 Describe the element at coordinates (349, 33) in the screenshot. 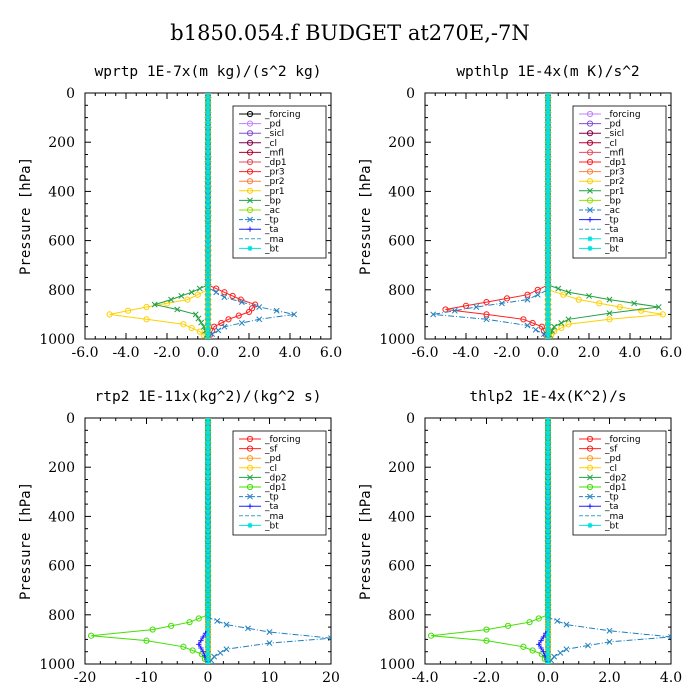

I see `figure-title: b1850.054.f BUDGET at270E,-7N` at that location.